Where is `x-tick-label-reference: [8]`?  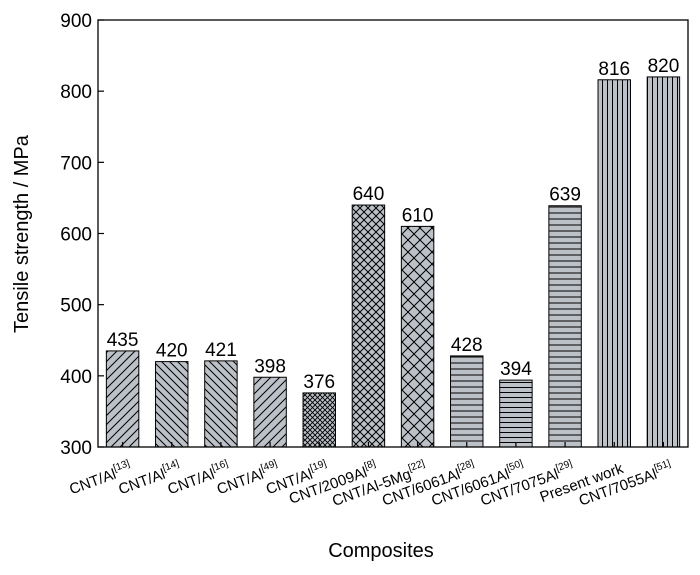
x-tick-label-reference: [8] is located at coordinates (370, 465).